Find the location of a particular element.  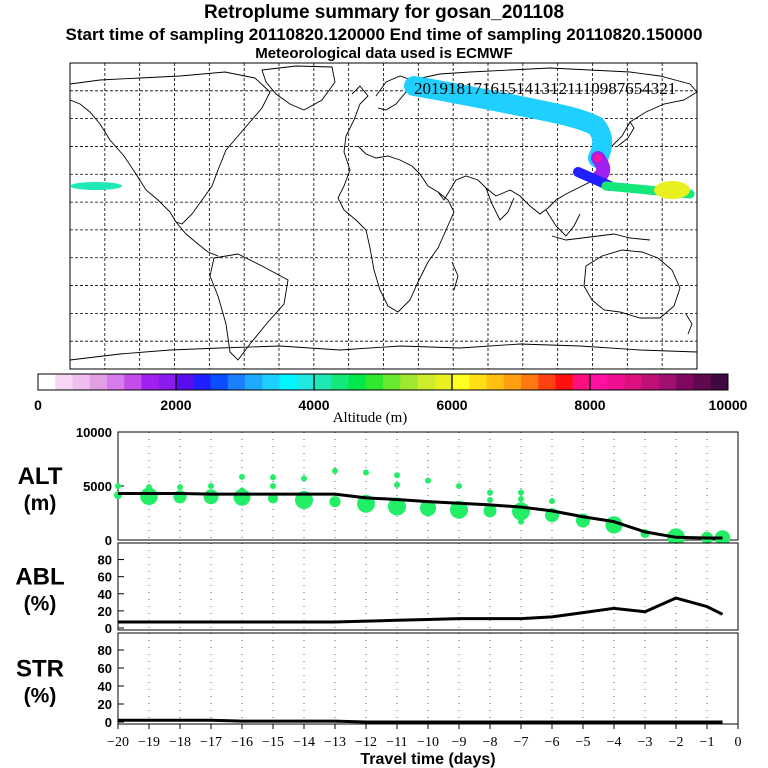

x-tick-label: −17 is located at coordinates (211, 742).